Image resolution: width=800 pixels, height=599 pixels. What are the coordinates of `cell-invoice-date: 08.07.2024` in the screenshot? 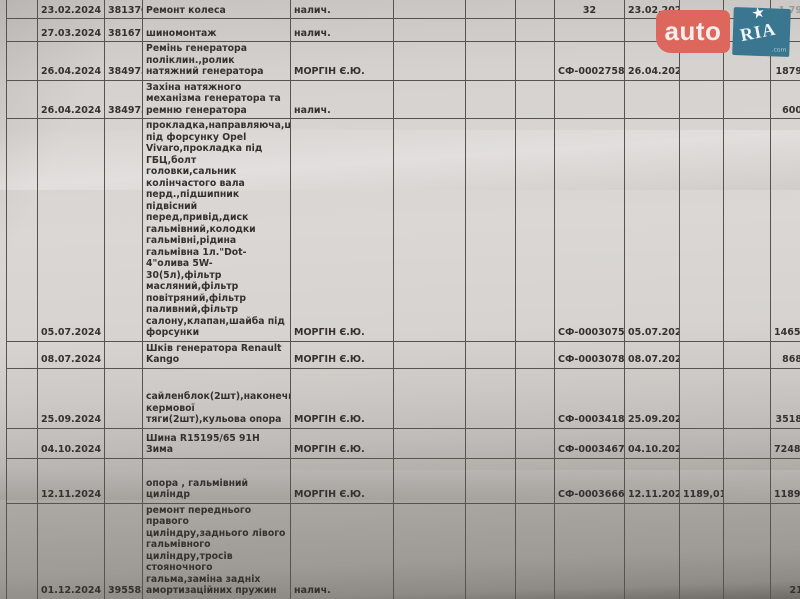 It's located at (652, 354).